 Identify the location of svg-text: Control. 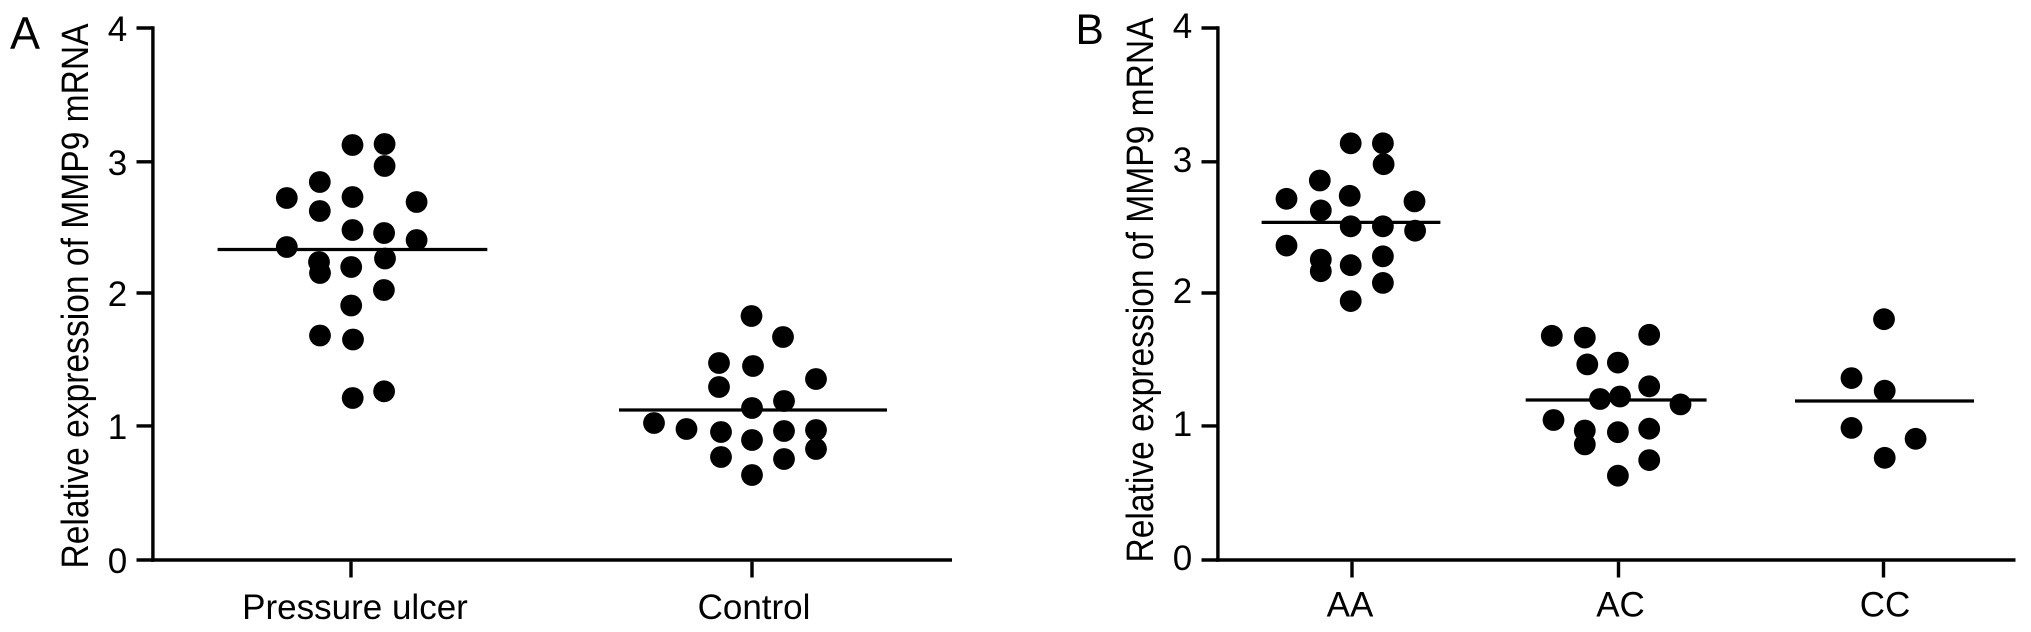
(754, 607).